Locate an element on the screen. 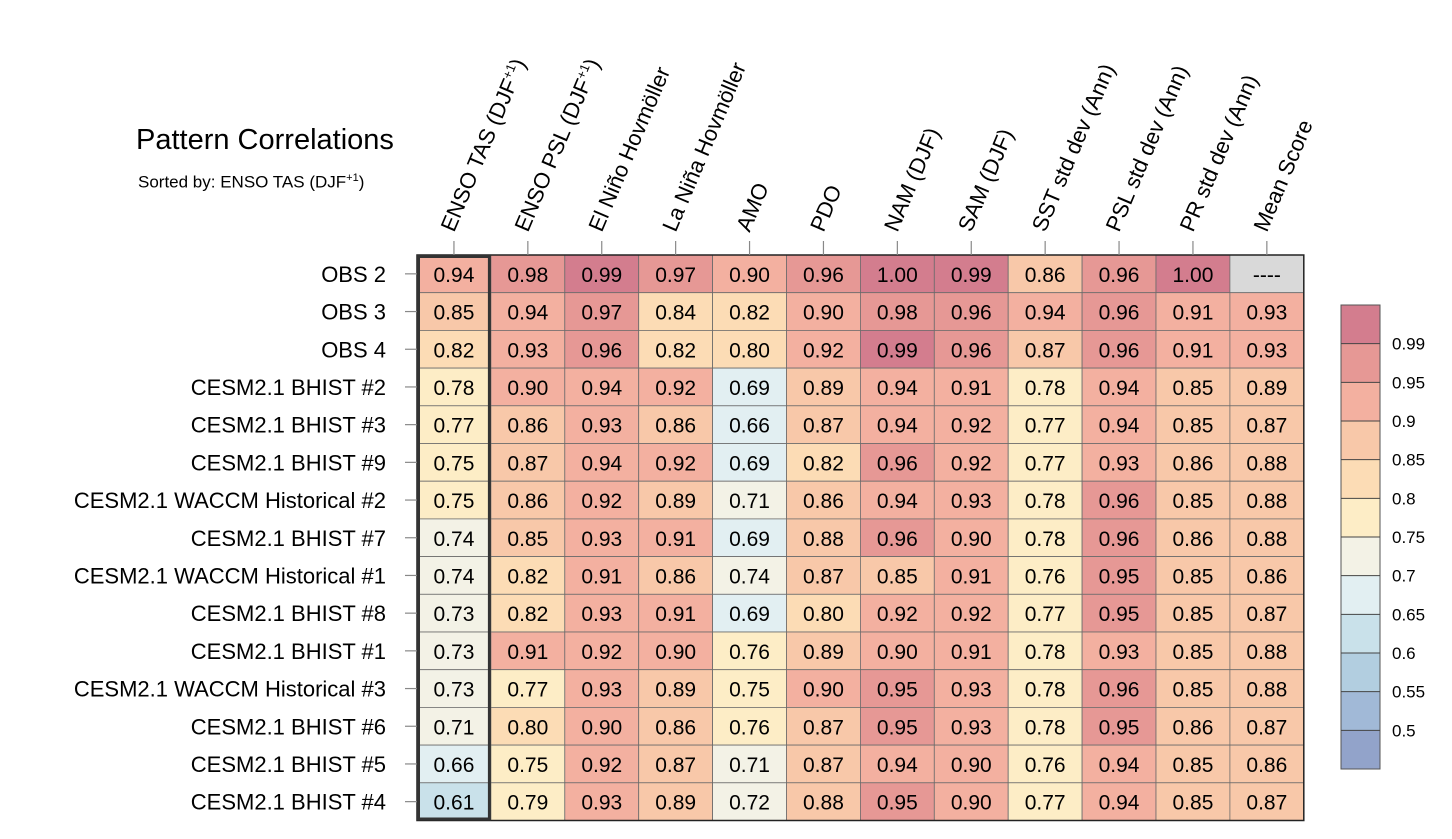 This screenshot has width=1452, height=839. colorbar-tick-label: 0.6 is located at coordinates (1404, 653).